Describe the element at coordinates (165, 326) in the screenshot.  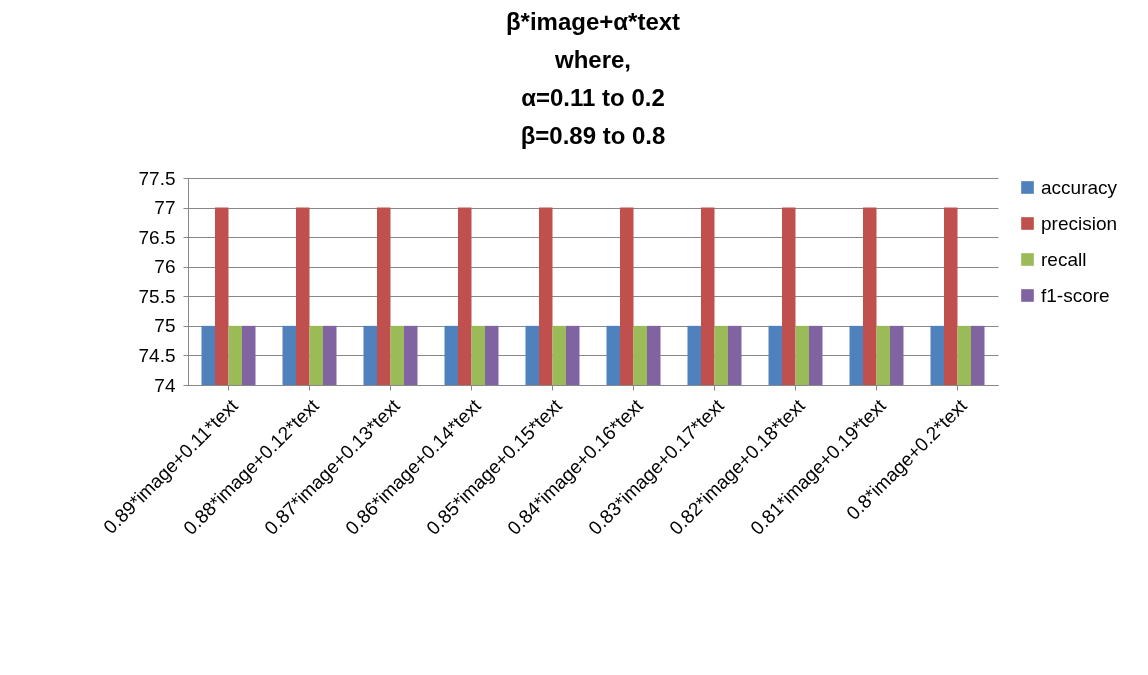
I see `y-tick-label: 75` at that location.